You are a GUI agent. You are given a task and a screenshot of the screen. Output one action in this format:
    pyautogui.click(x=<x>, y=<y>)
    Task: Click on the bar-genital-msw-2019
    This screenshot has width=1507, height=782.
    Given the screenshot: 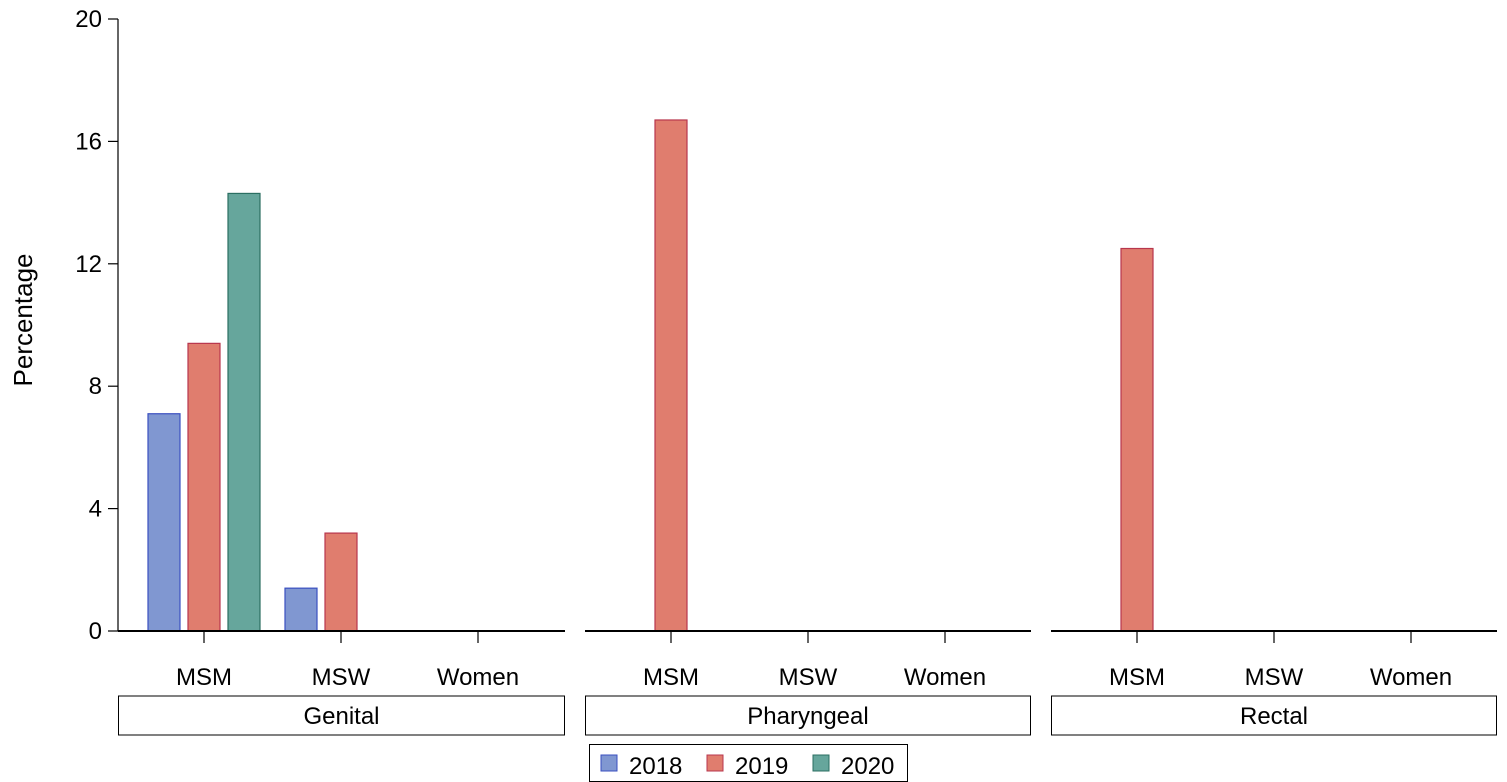 What is the action you would take?
    pyautogui.click(x=341, y=582)
    